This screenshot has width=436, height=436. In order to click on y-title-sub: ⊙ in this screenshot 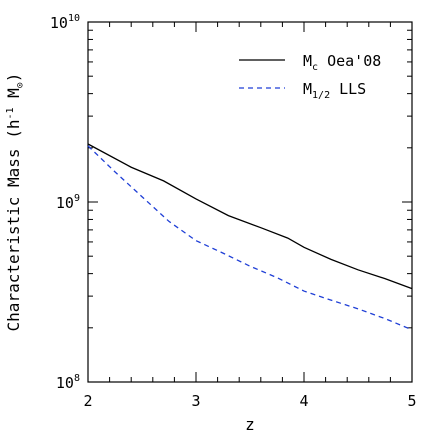, I will do `click(20, 85)`.